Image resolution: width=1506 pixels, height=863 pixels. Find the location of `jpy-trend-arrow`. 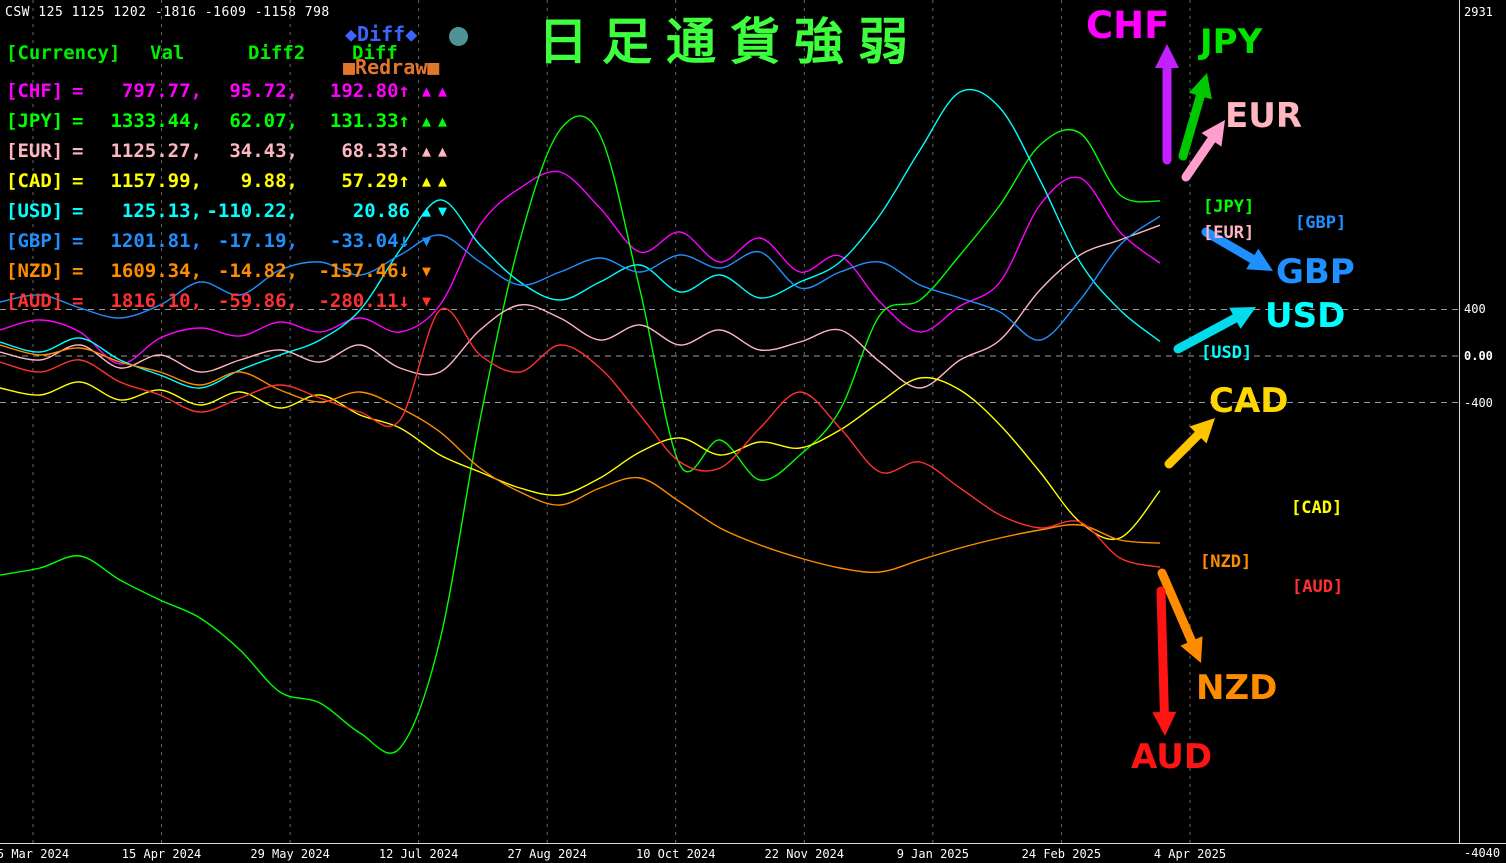

jpy-trend-arrow is located at coordinates (1191, 126).